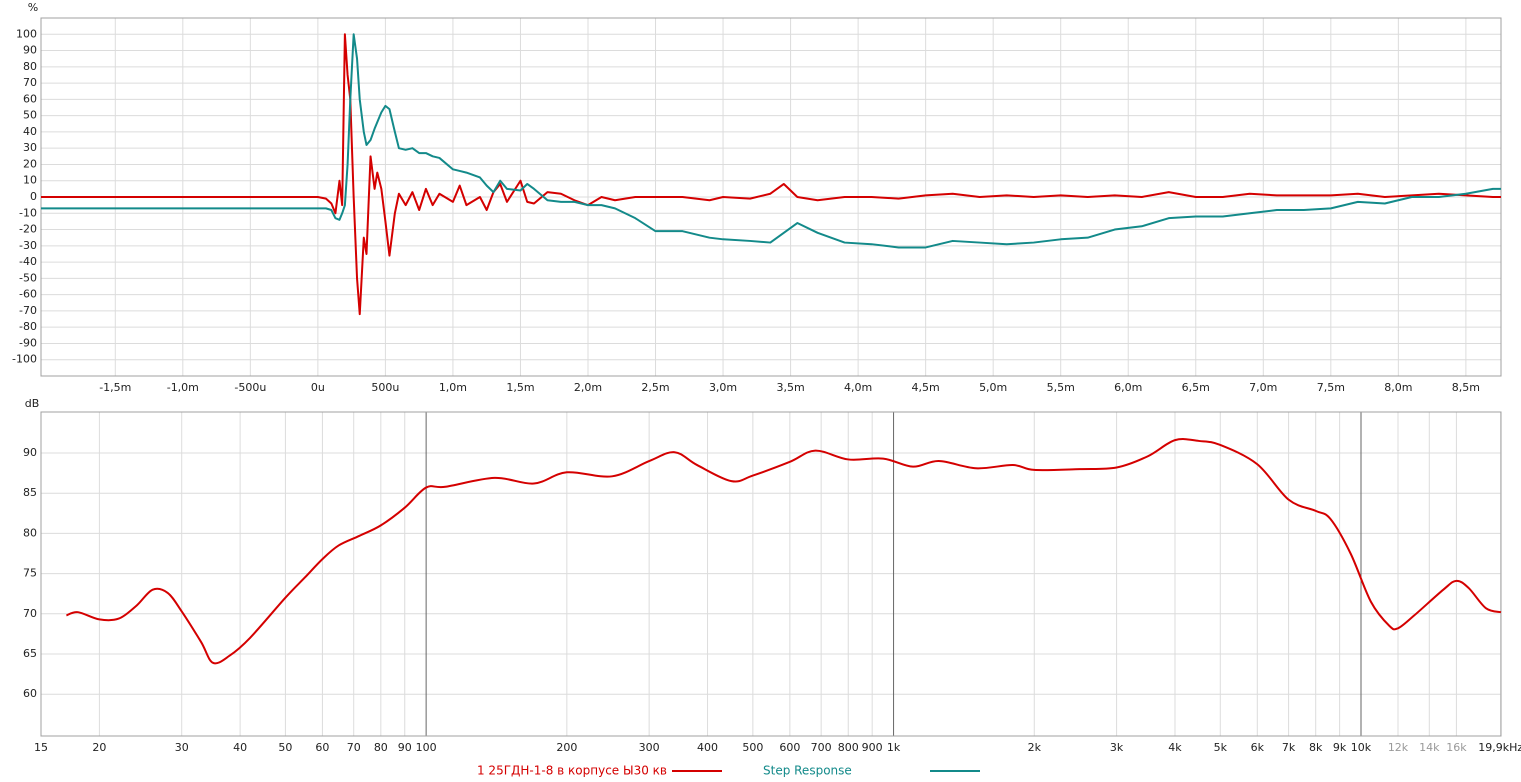  What do you see at coordinates (28, 245) in the screenshot?
I see `y-tick-label: -30` at bounding box center [28, 245].